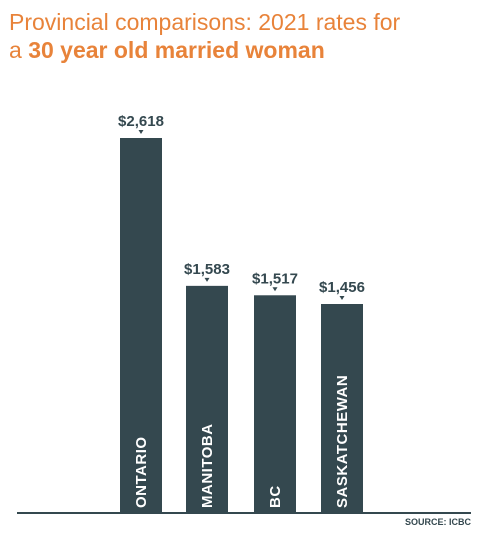 Image resolution: width=481 pixels, height=537 pixels. What do you see at coordinates (275, 403) in the screenshot?
I see `bar-bc` at bounding box center [275, 403].